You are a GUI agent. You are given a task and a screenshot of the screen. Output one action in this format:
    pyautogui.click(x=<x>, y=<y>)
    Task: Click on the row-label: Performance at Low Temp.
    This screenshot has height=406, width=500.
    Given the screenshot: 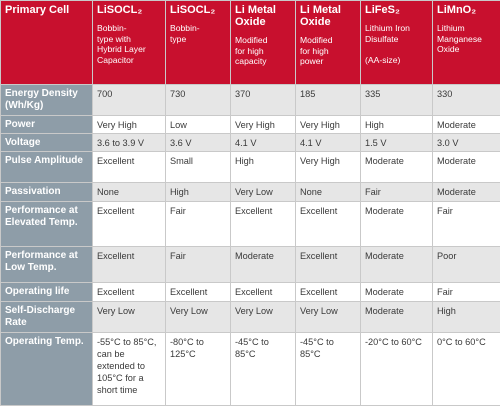 What is the action you would take?
    pyautogui.click(x=47, y=265)
    